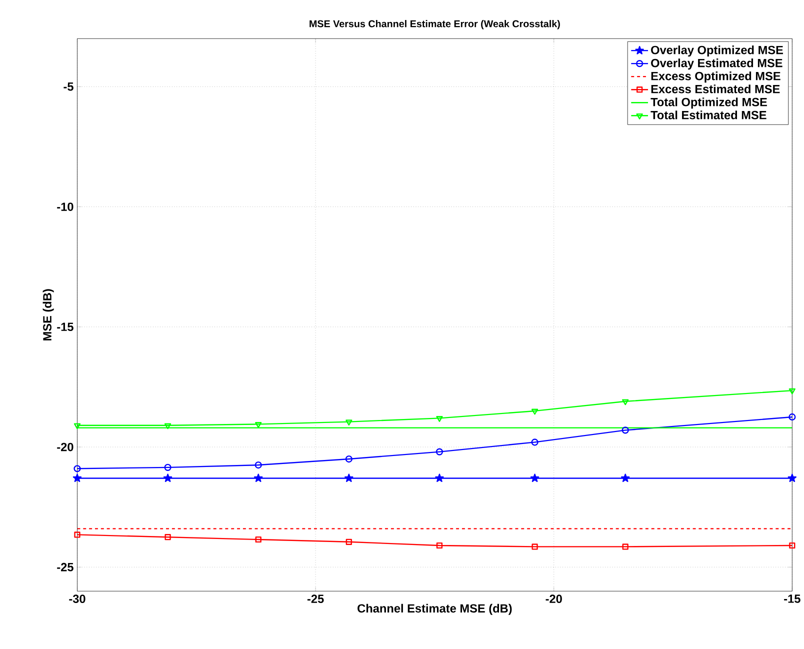  I want to click on x-tick-label: -30, so click(77, 599).